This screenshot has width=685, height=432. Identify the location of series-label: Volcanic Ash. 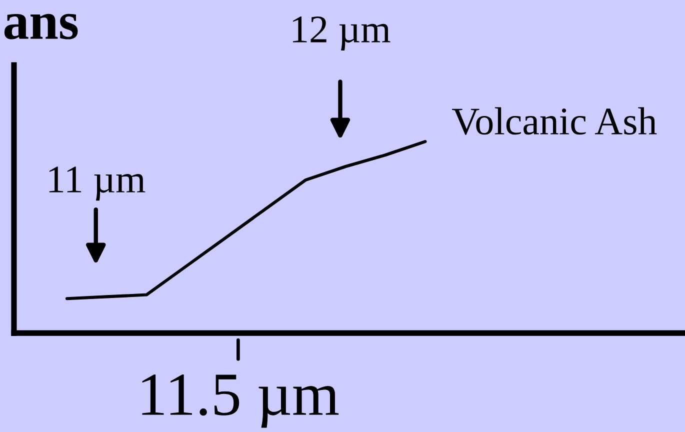
(554, 121).